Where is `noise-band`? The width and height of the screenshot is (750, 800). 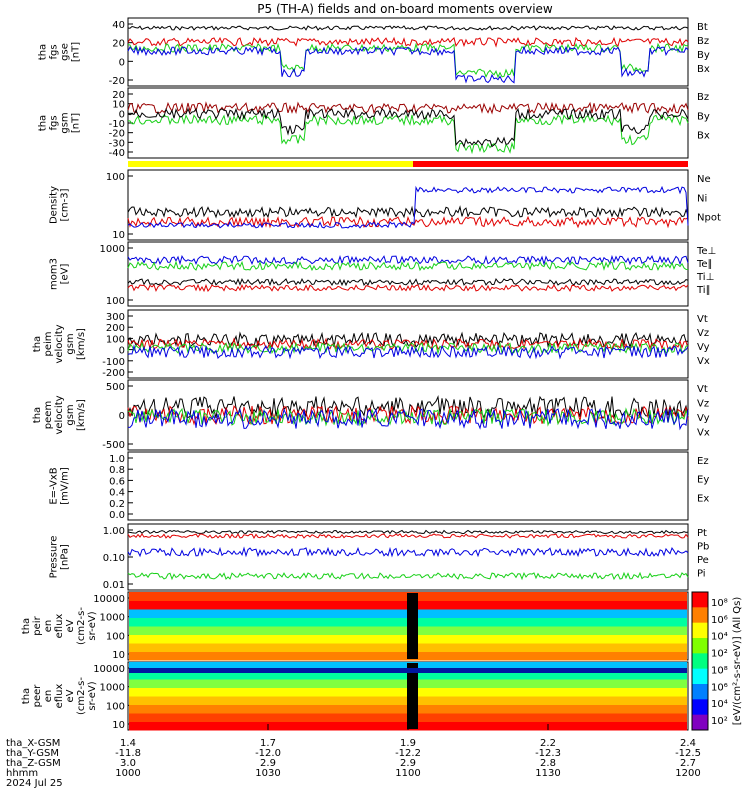
noise-band is located at coordinates (408, 670).